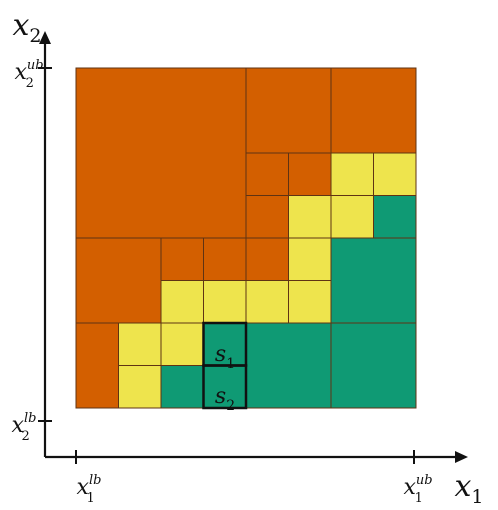 Image resolution: width=498 pixels, height=510 pixels. What do you see at coordinates (419, 498) in the screenshot?
I see `x-ub-label-part-sub: 1` at bounding box center [419, 498].